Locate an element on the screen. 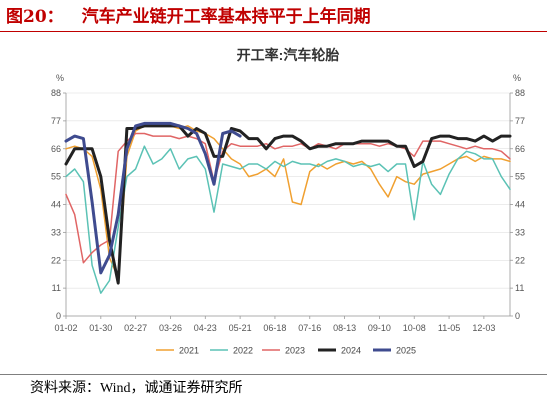 The height and width of the screenshot is (406, 547). x-tick-label: 12-03 is located at coordinates (483, 328).